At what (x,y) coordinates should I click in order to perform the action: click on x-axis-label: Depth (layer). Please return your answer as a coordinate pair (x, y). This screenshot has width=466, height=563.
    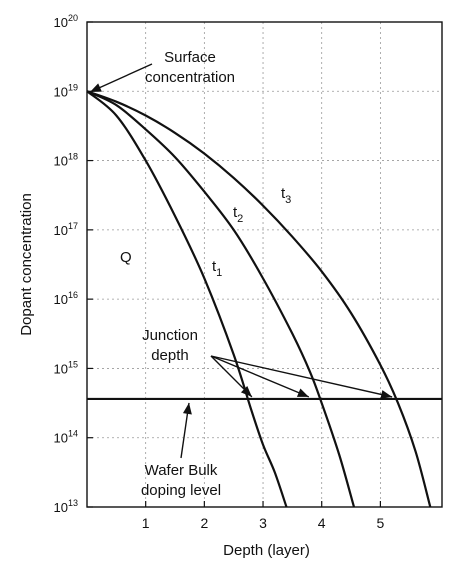
    Looking at the image, I should click on (266, 550).